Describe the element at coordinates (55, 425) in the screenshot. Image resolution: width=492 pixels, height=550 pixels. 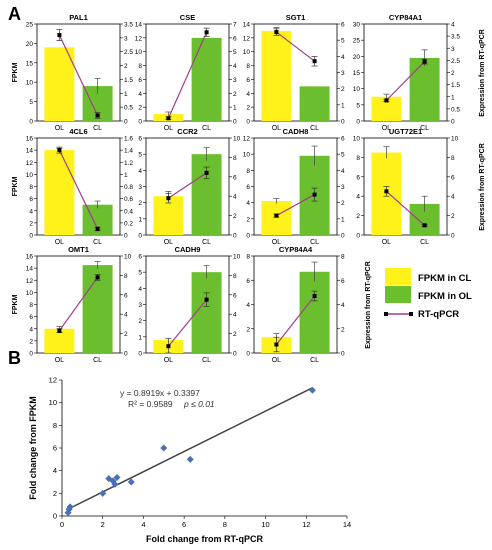
I see `y-tick-label: 8` at that location.